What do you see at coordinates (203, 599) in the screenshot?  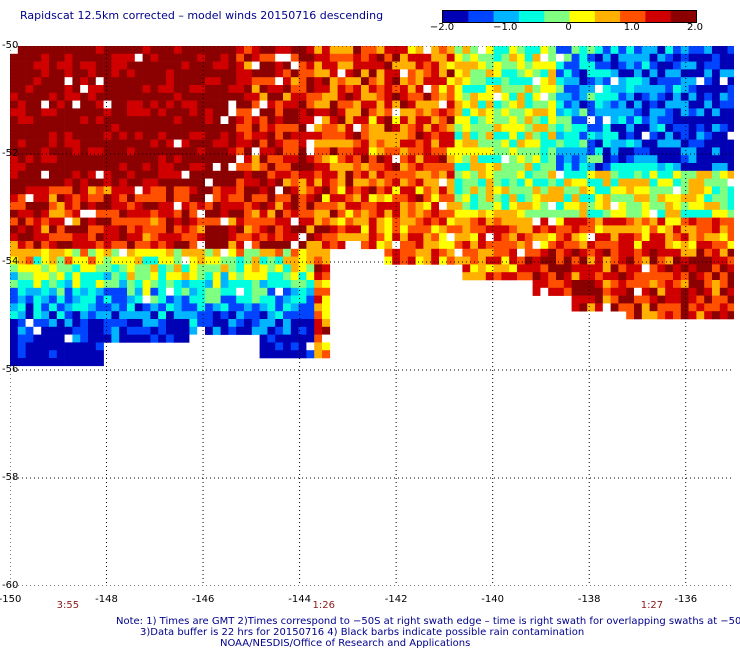 I see `longitude-label: -146` at bounding box center [203, 599].